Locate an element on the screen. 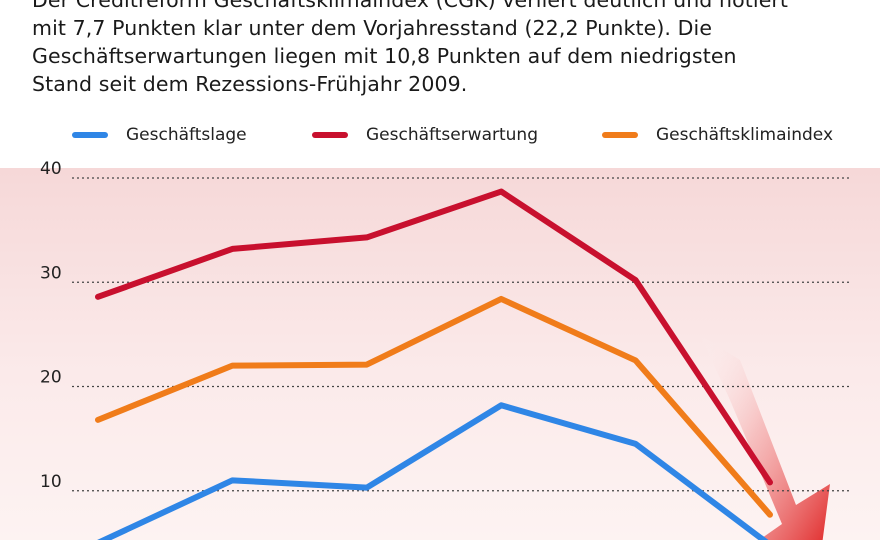  legend-item-geschaeftsklimaindex: Geschäftsklimaindex is located at coordinates (717, 135).